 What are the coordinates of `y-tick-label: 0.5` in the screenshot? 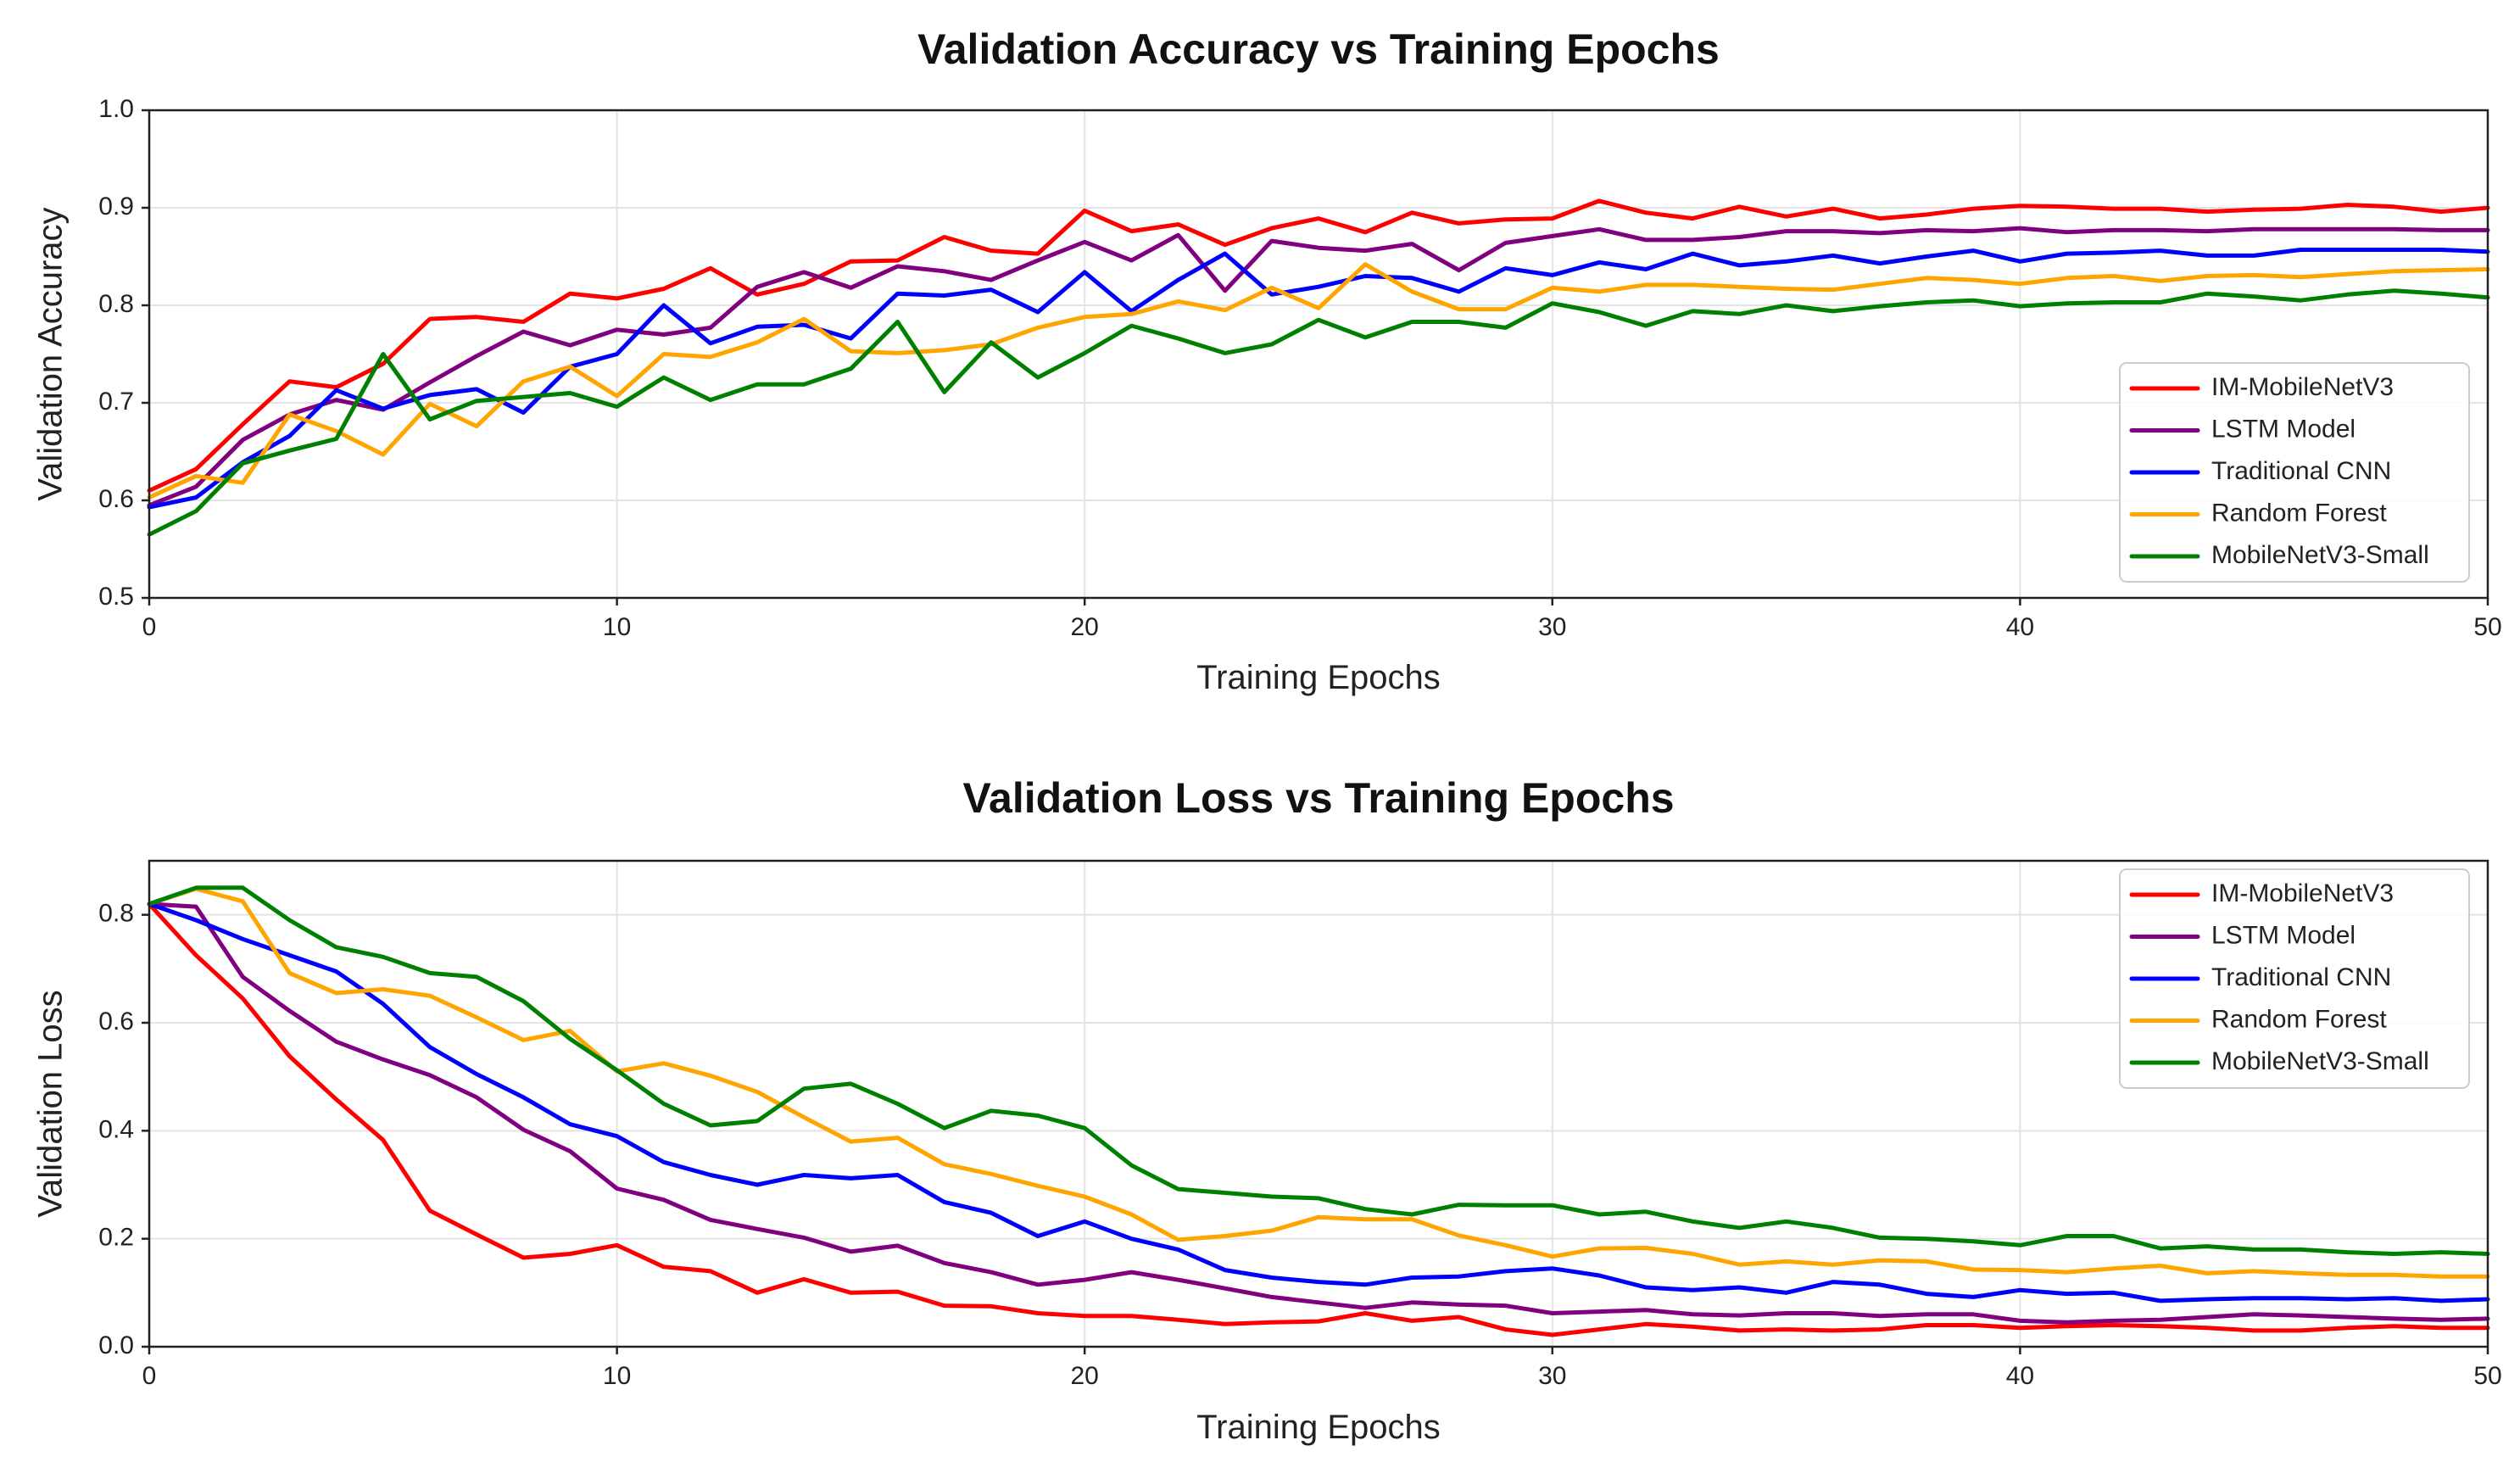 It's located at (116, 597).